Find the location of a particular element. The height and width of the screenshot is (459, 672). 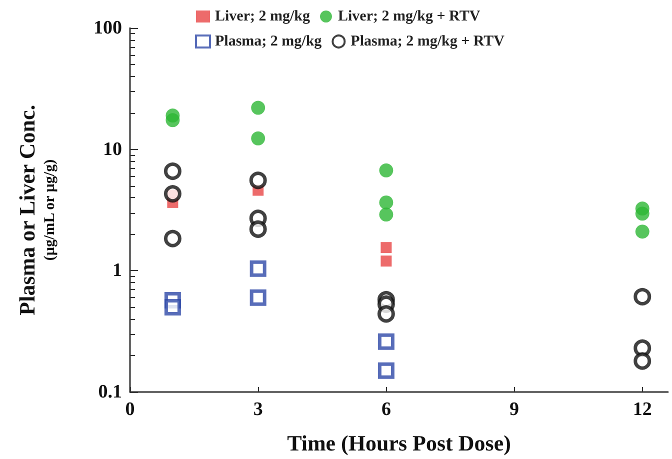

x-tick-label: 12 is located at coordinates (642, 409).